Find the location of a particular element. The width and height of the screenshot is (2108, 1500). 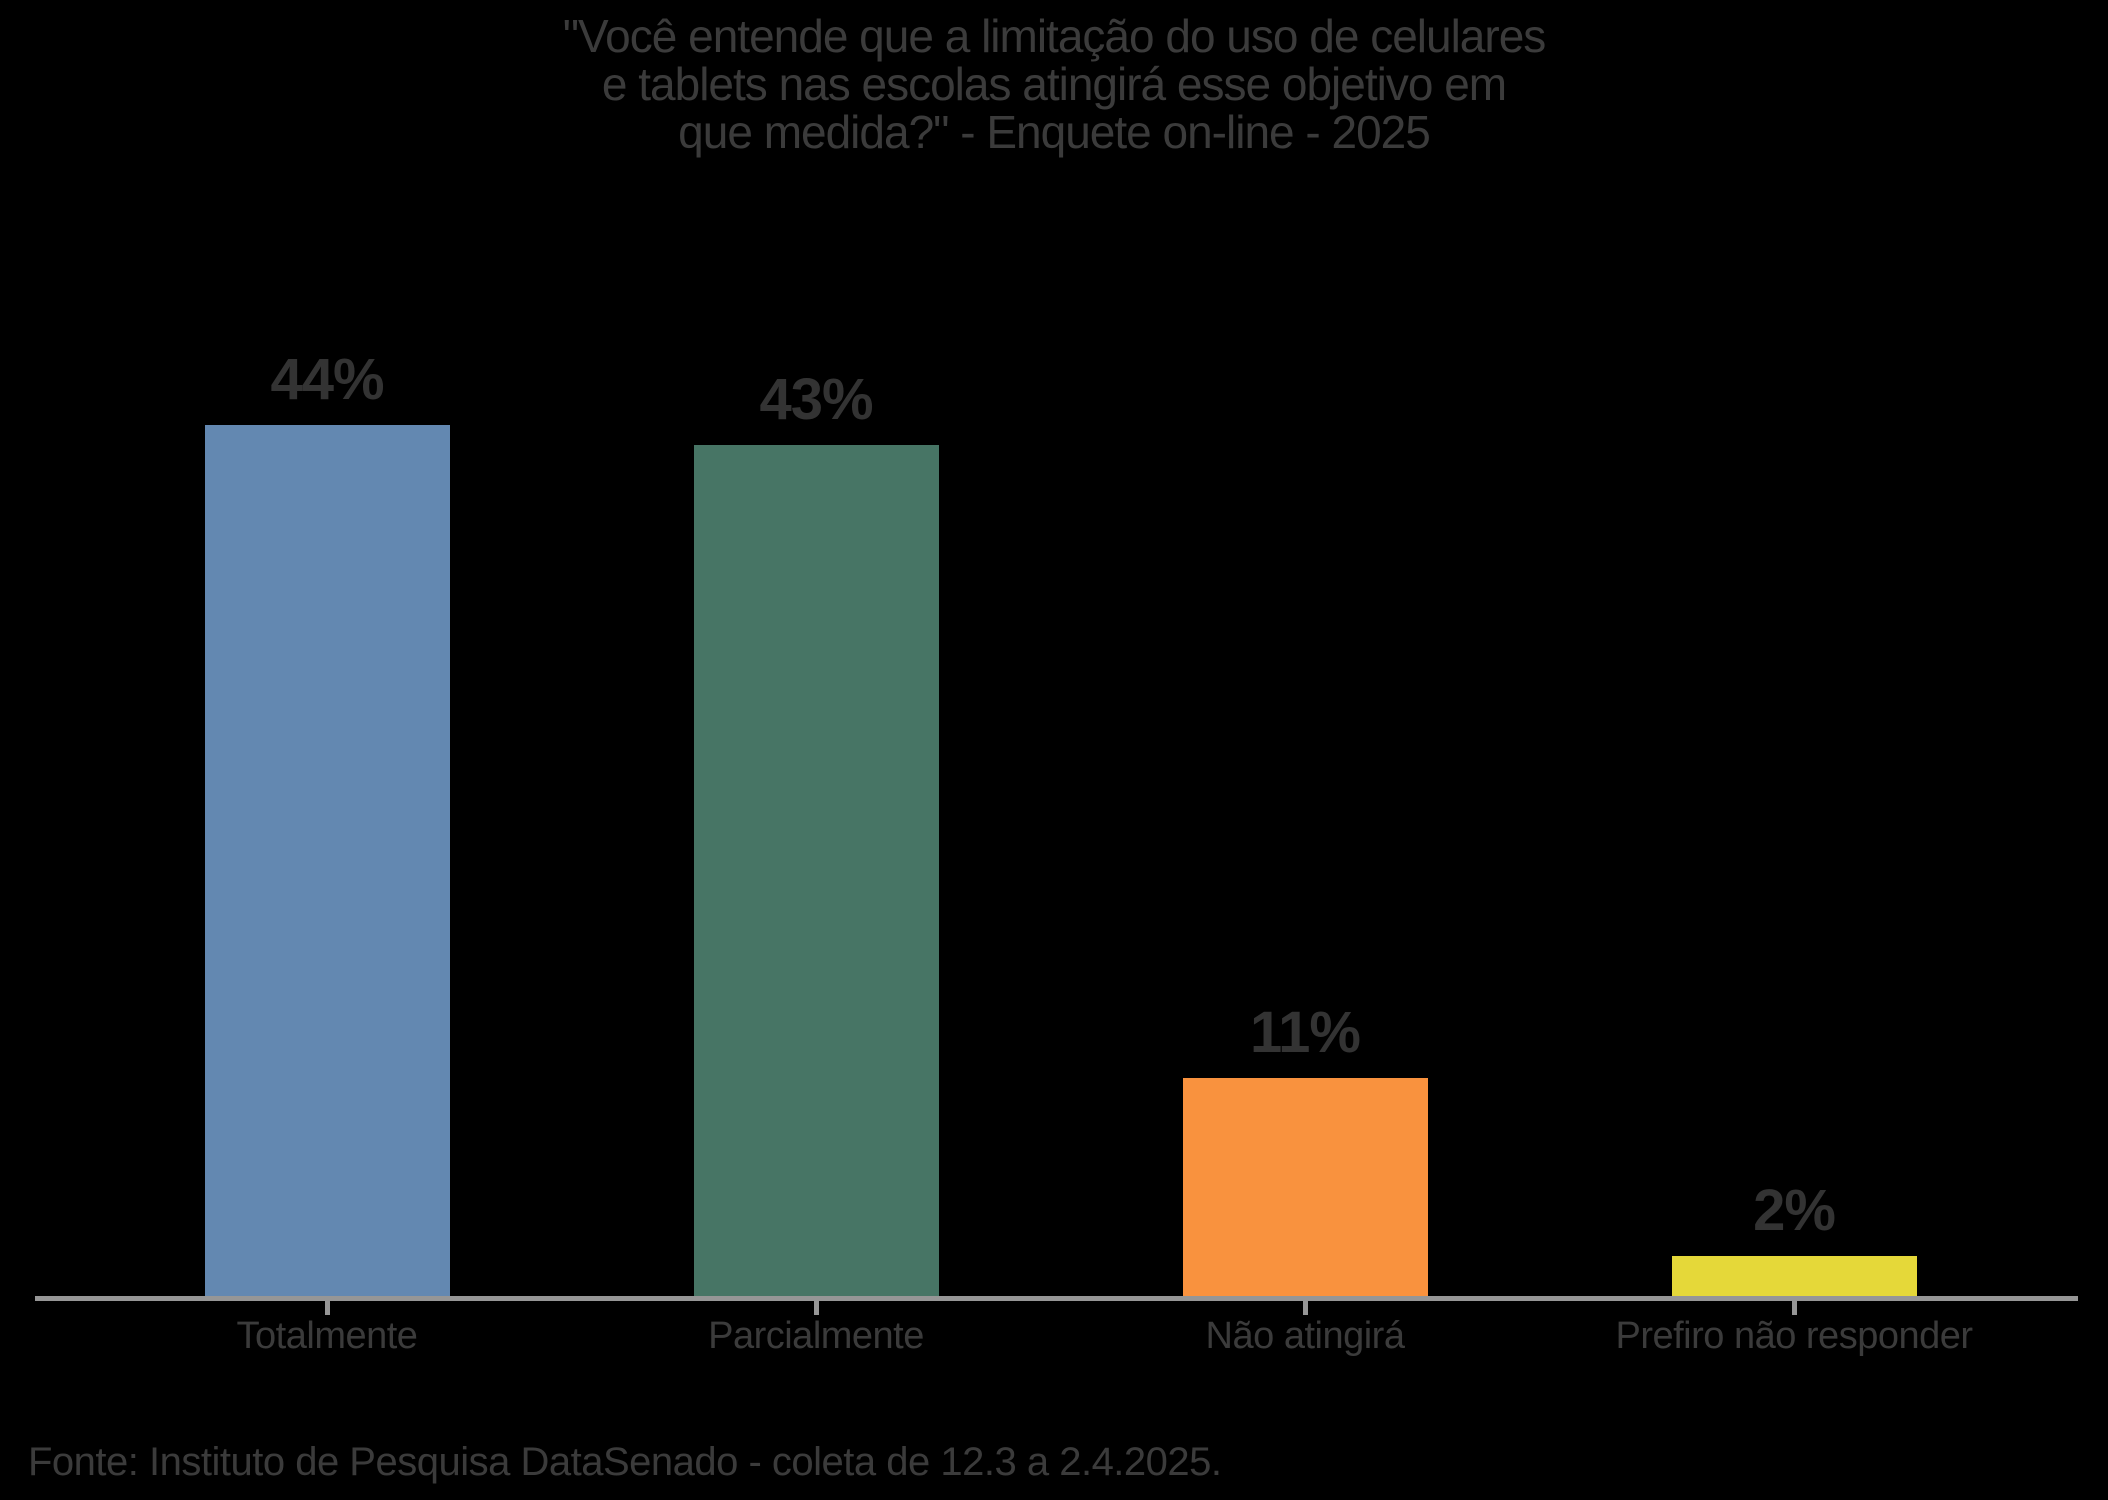

x-axis-line is located at coordinates (1056, 1298).